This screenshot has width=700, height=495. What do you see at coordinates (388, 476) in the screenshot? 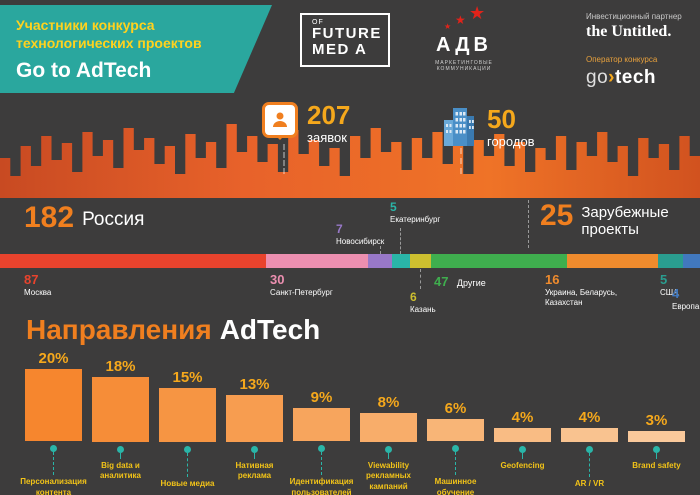
I see `bar-category-label: Viewability рекламных кампаний` at bounding box center [388, 476].